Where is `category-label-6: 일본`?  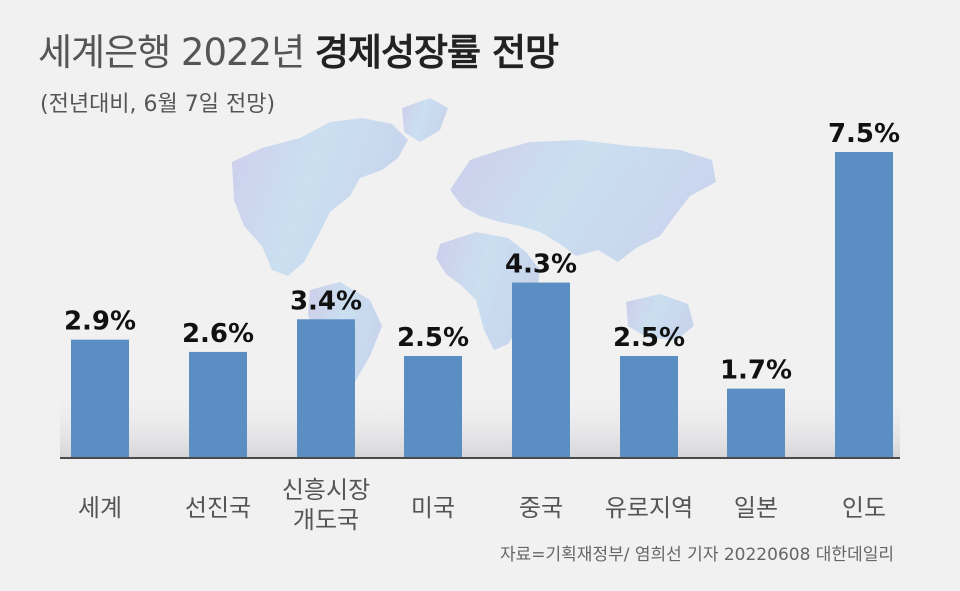
category-label-6: 일본 is located at coordinates (756, 508).